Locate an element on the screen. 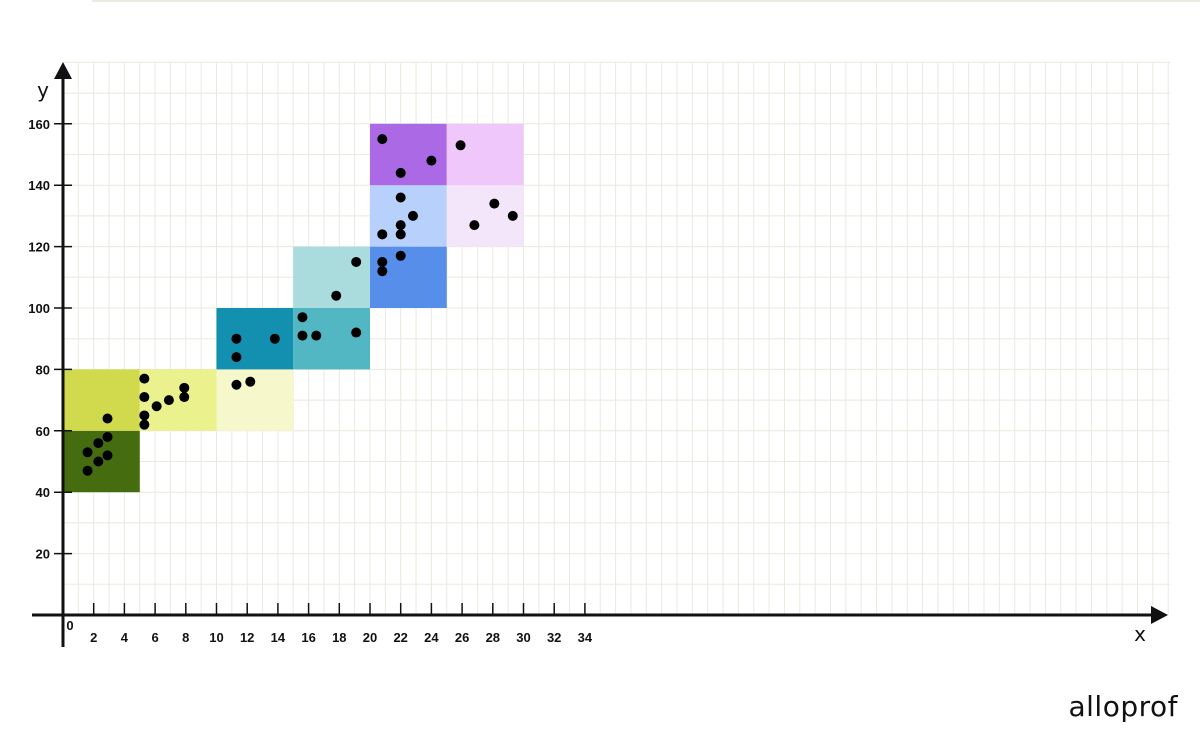 This screenshot has height=739, width=1200. x-tick-label: 22 is located at coordinates (400, 637).